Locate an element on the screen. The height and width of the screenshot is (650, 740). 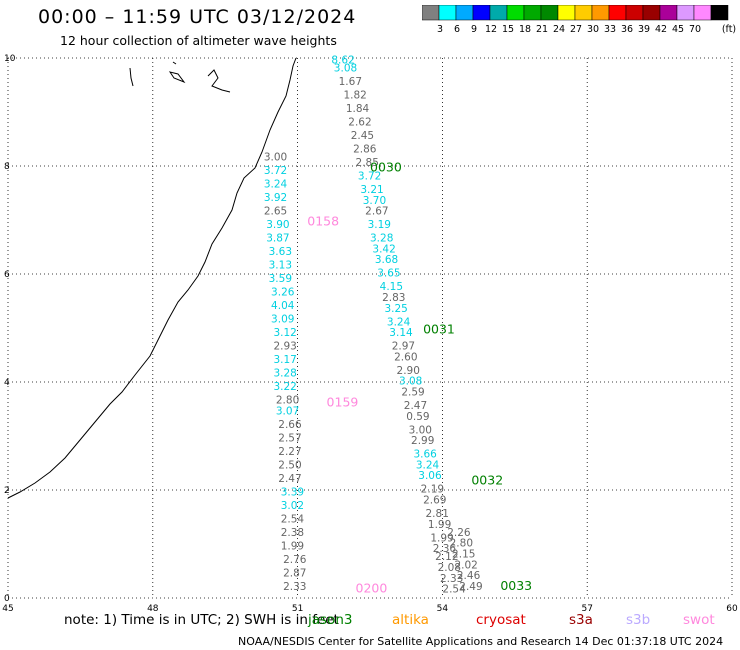
wave-height-value: 2.45 is located at coordinates (362, 136).